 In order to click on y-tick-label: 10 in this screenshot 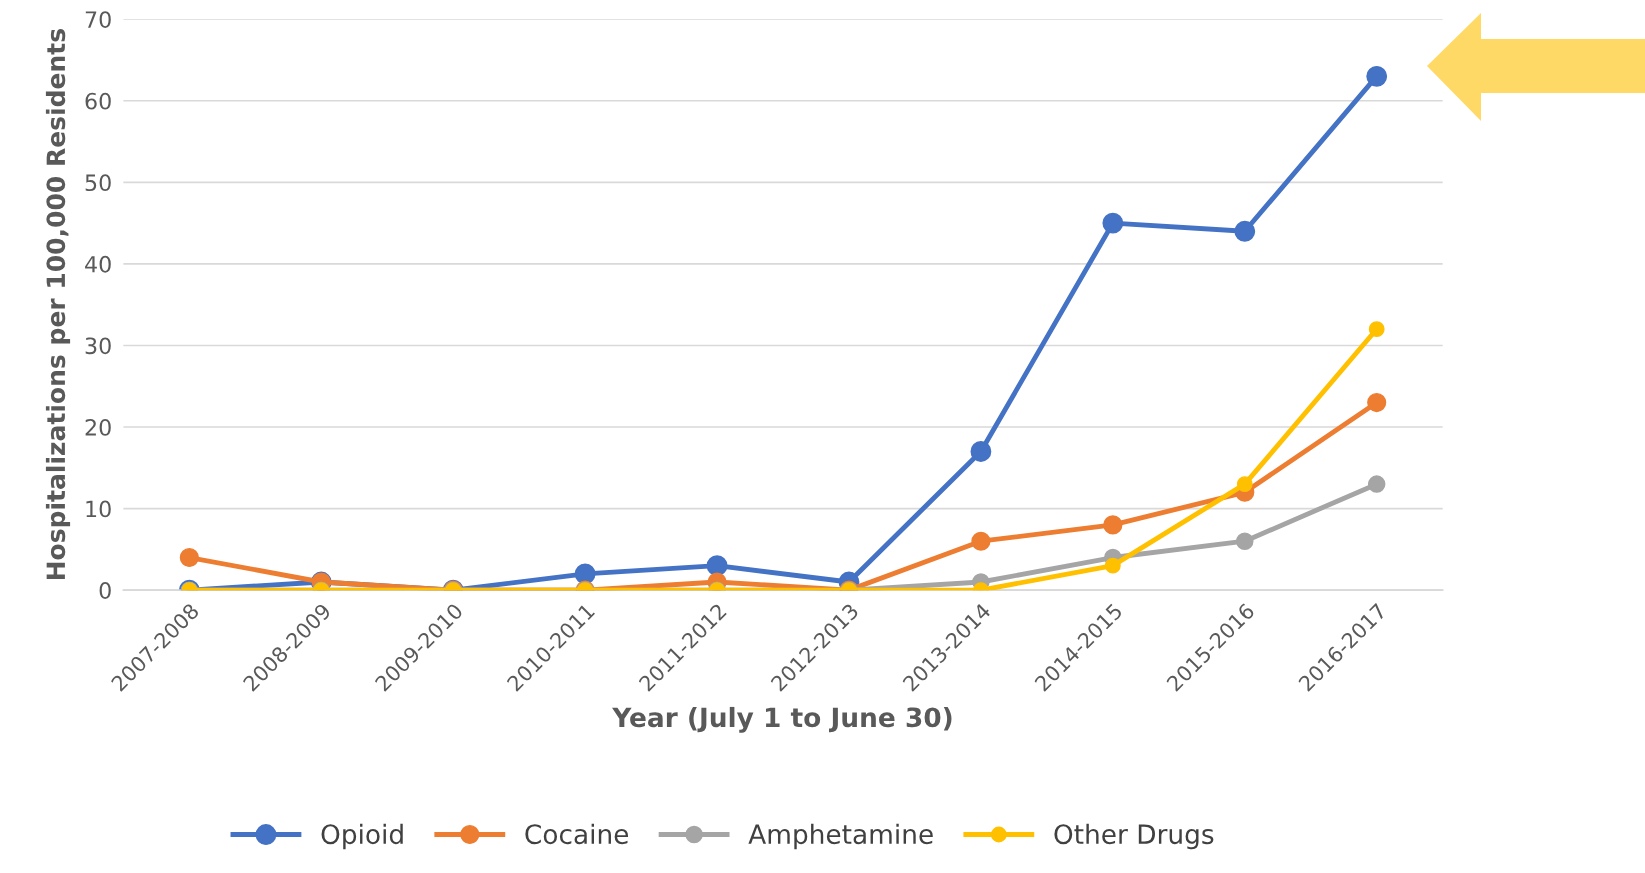, I will do `click(98, 509)`.